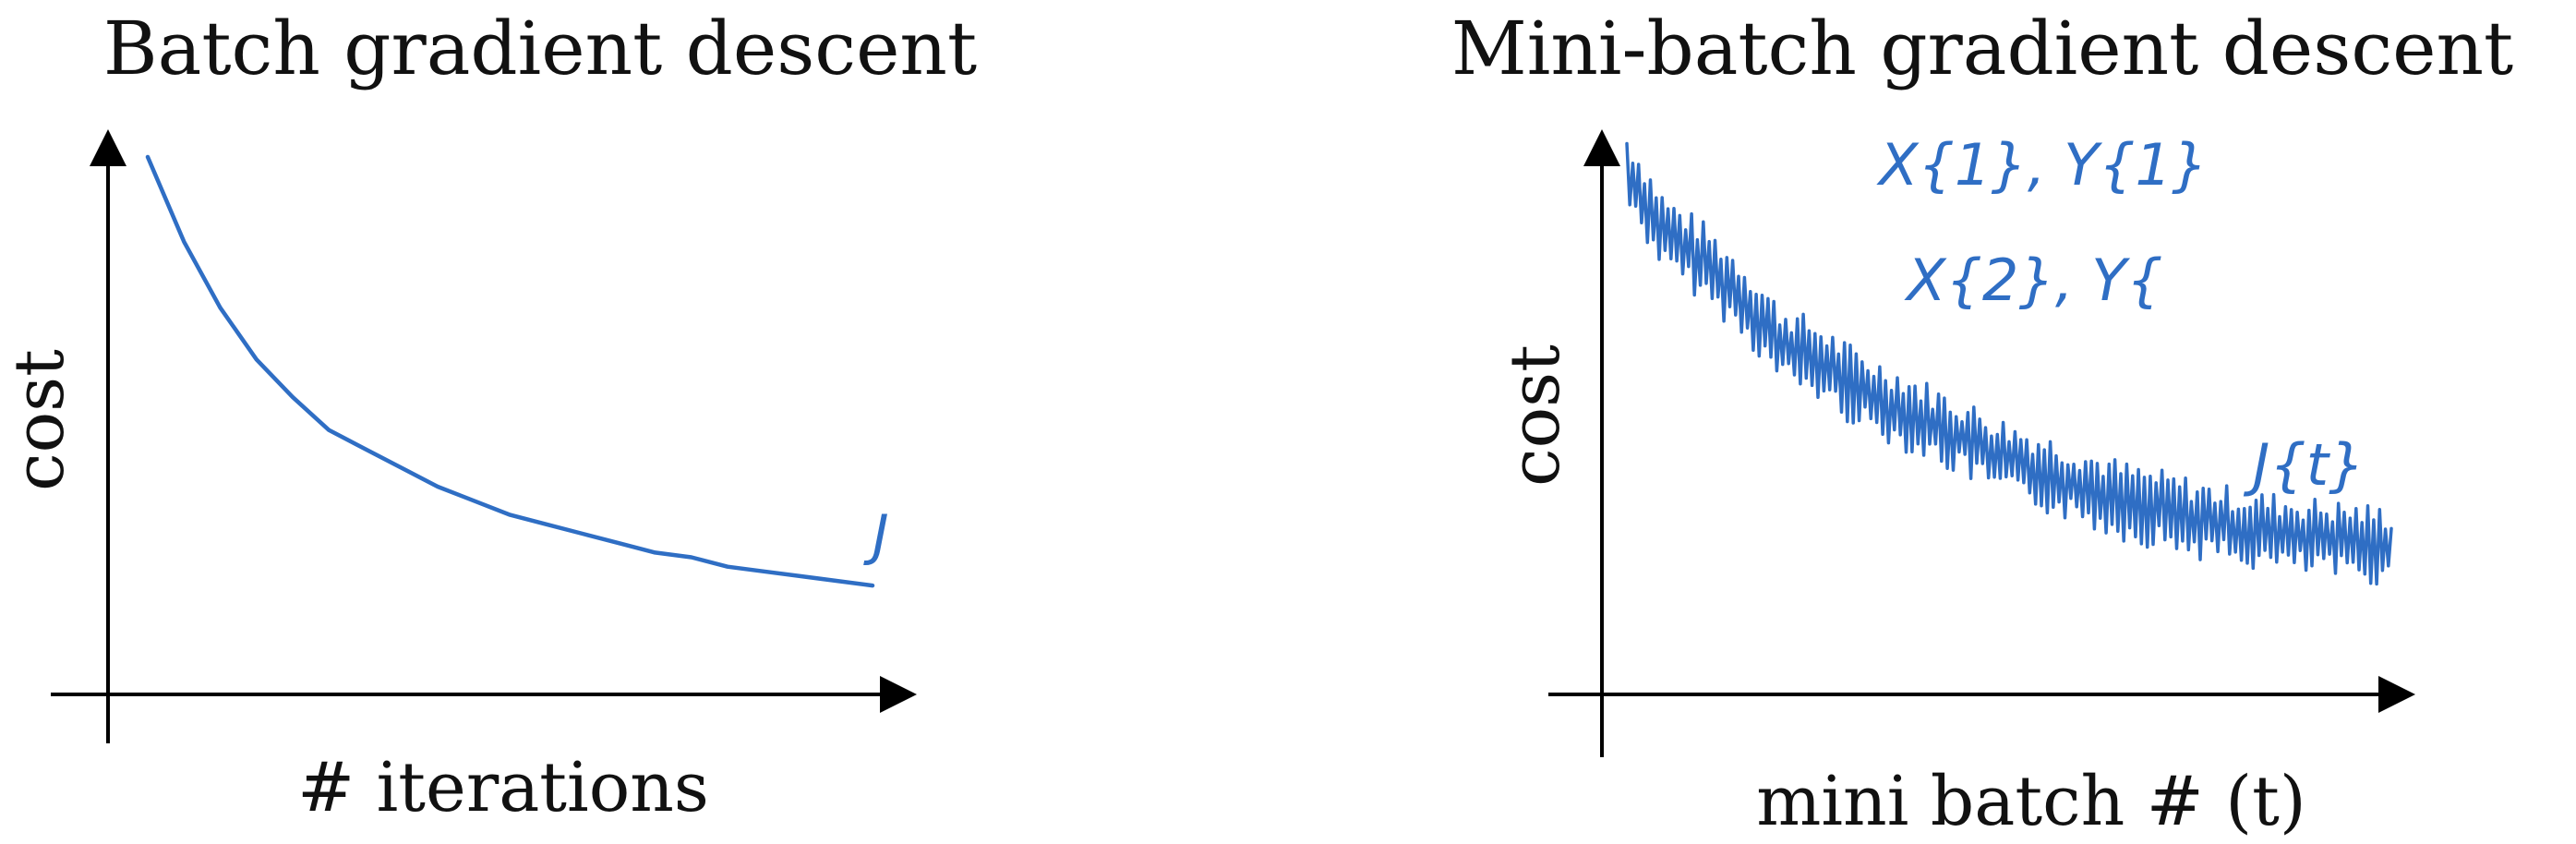  I want to click on batch-y-axis-label: cost, so click(39, 420).